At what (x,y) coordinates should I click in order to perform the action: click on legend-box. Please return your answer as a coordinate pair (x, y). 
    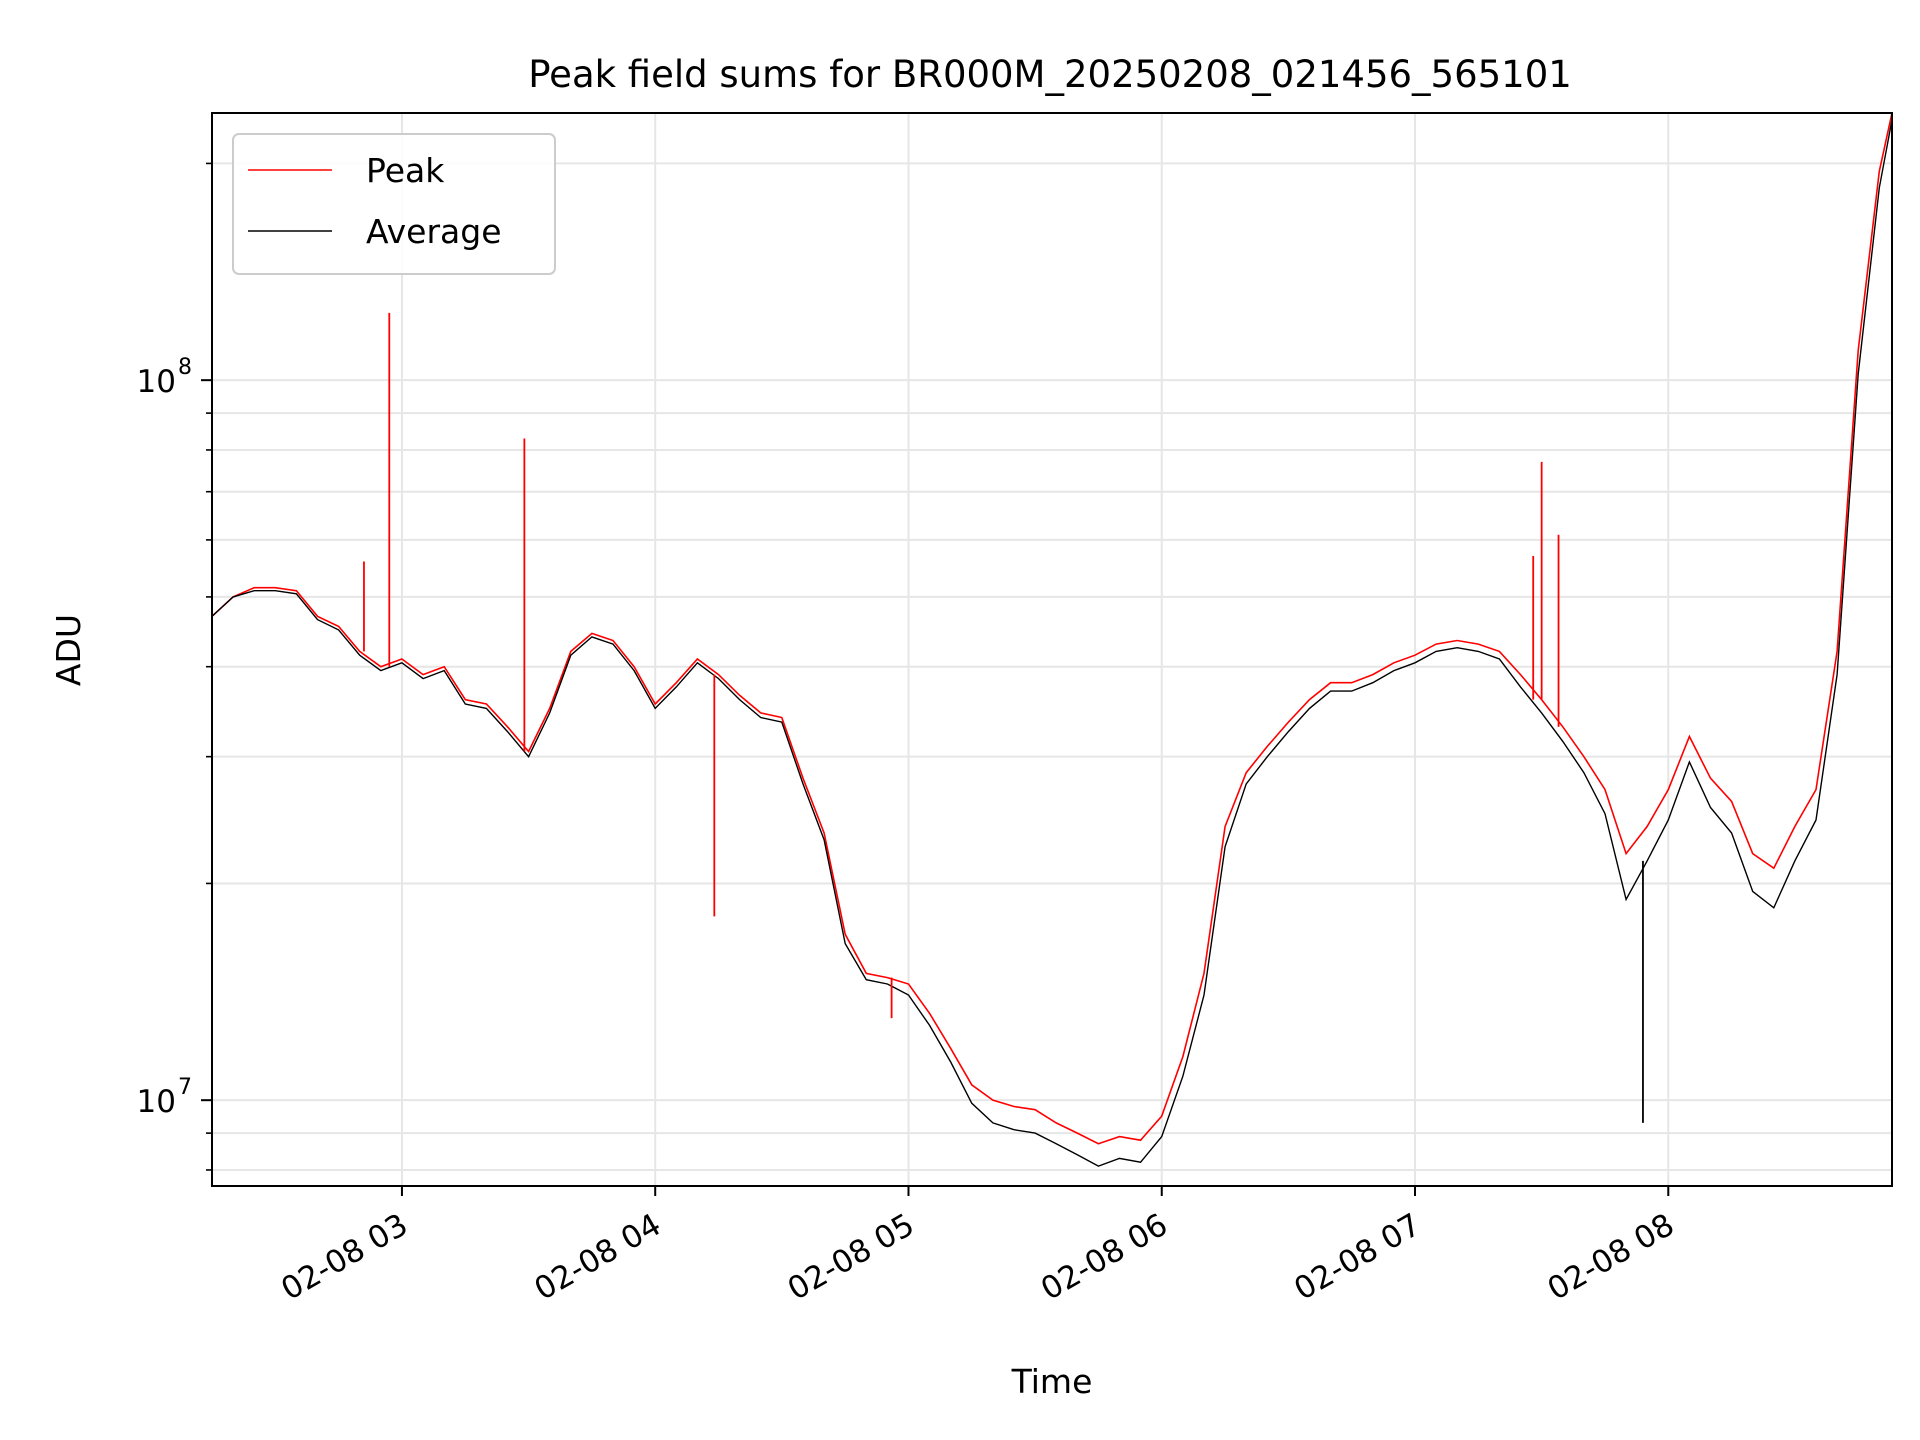
    Looking at the image, I should click on (394, 204).